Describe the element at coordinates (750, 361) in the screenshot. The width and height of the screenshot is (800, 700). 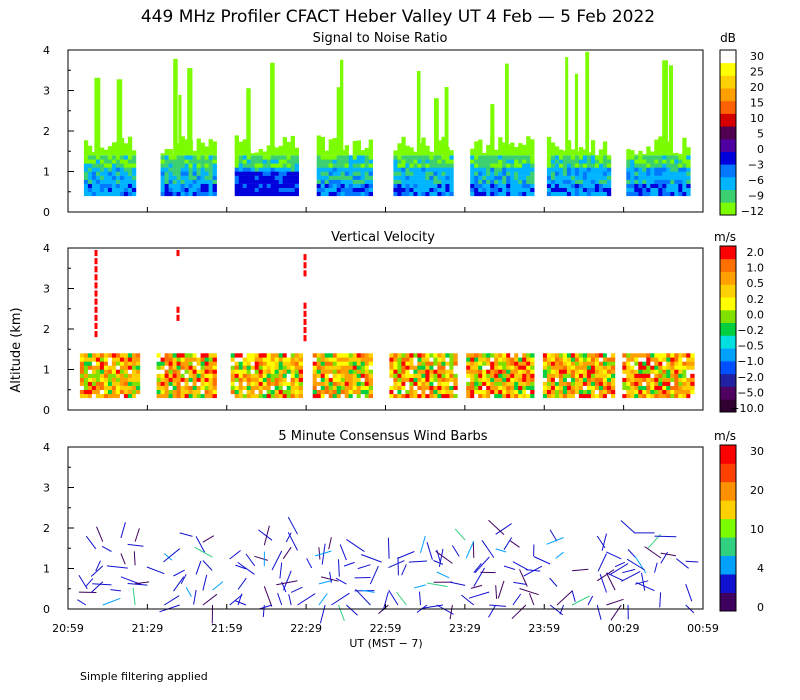
I see `colorbar-tick-label: −1.0` at that location.